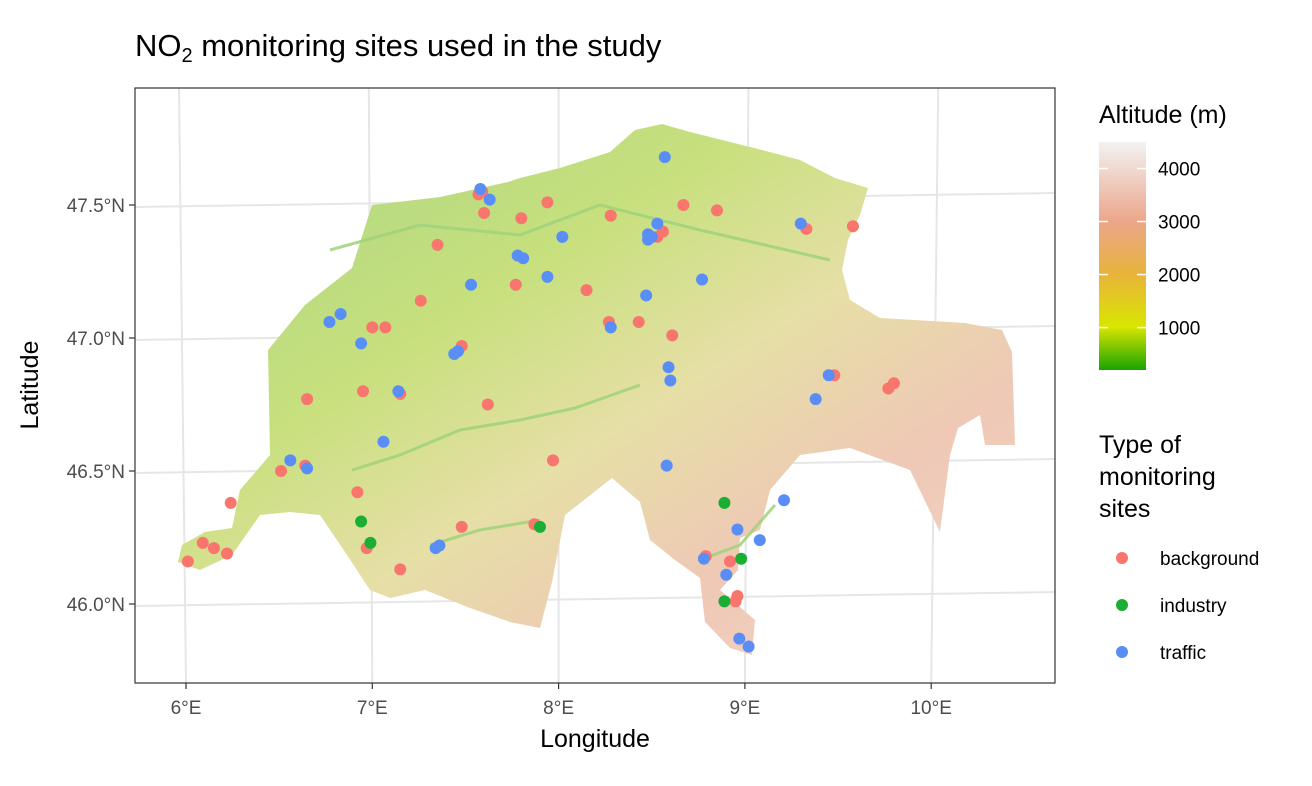 This screenshot has width=1312, height=786. What do you see at coordinates (1179, 170) in the screenshot?
I see `altitude-break-label: 4000` at bounding box center [1179, 170].